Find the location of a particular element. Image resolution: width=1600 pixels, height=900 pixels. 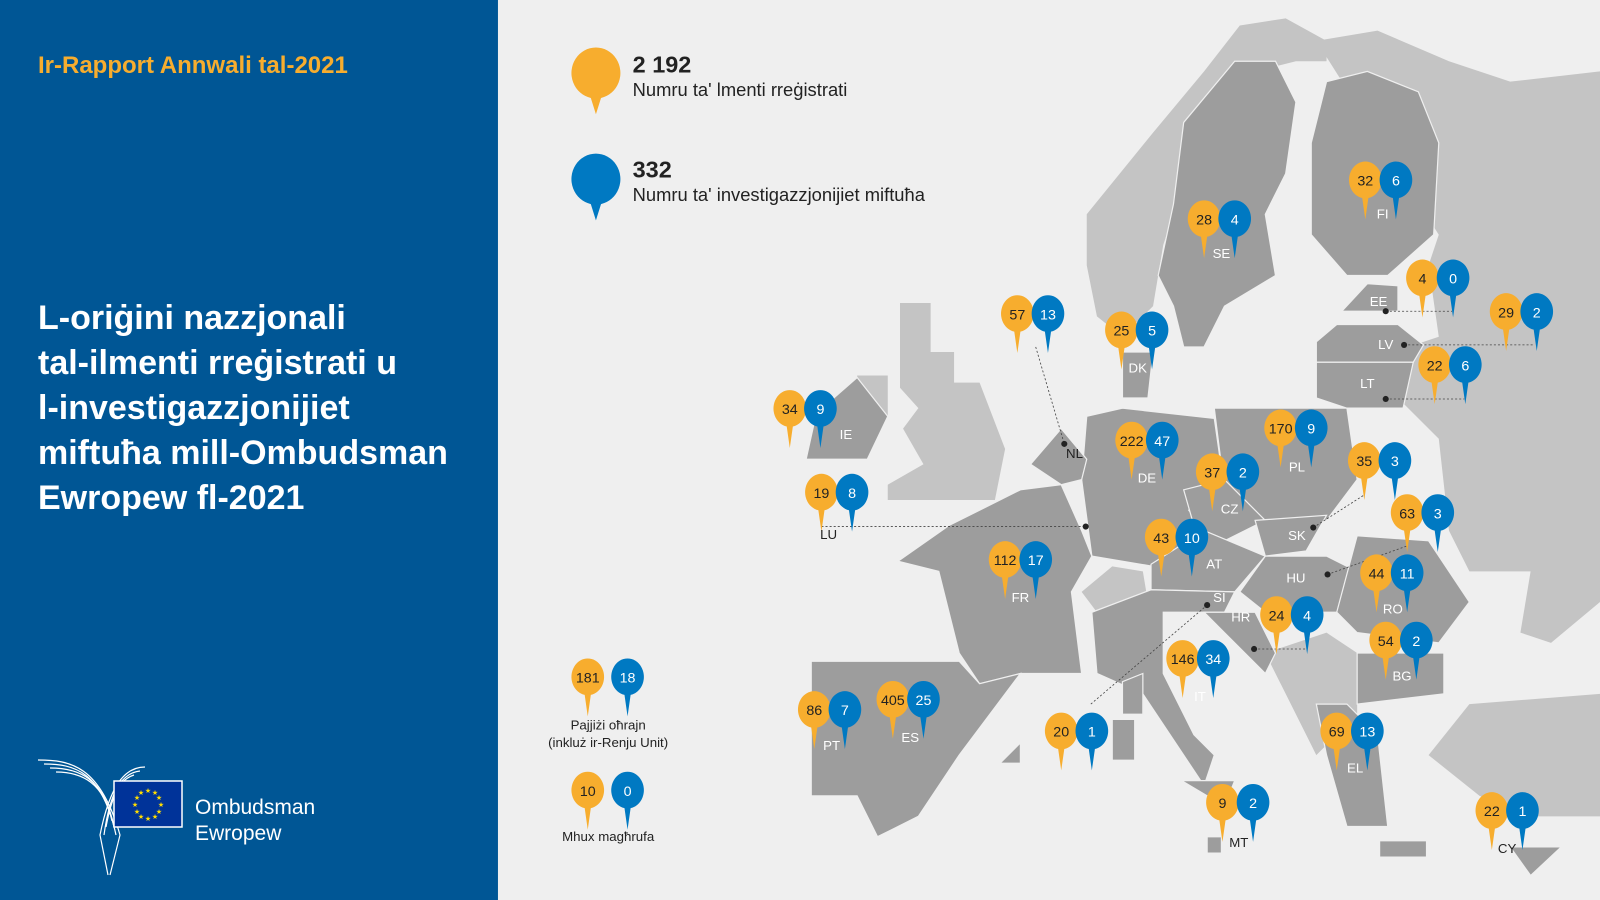

inquiries-pin-value: 4 is located at coordinates (1235, 220).